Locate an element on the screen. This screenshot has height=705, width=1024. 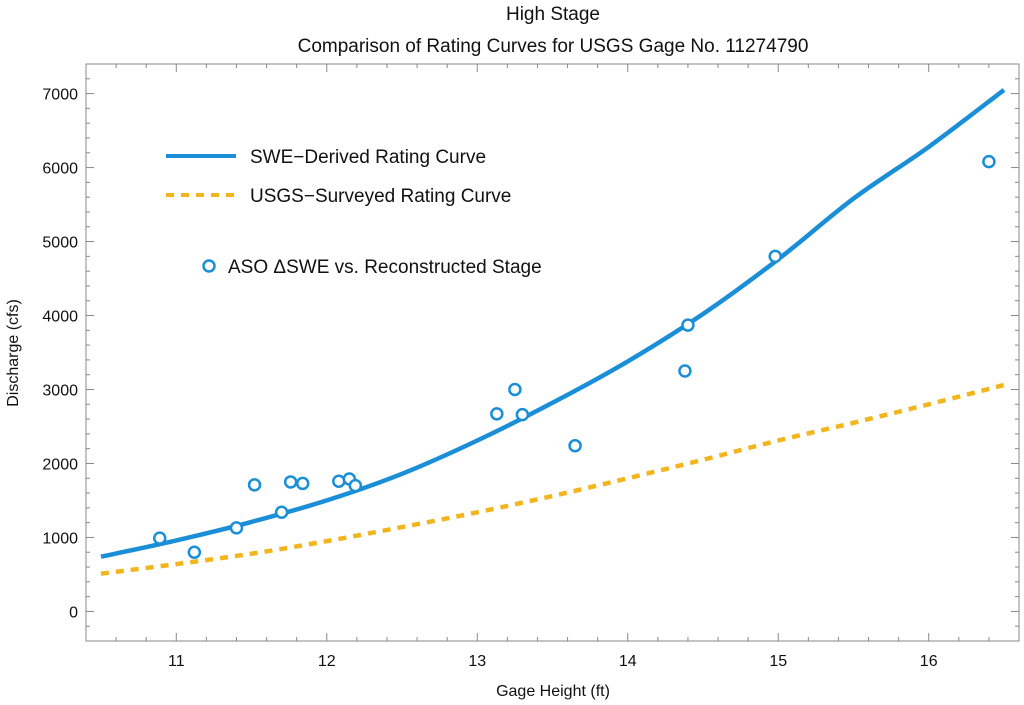
y-tick-label: 5000 is located at coordinates (60, 243).